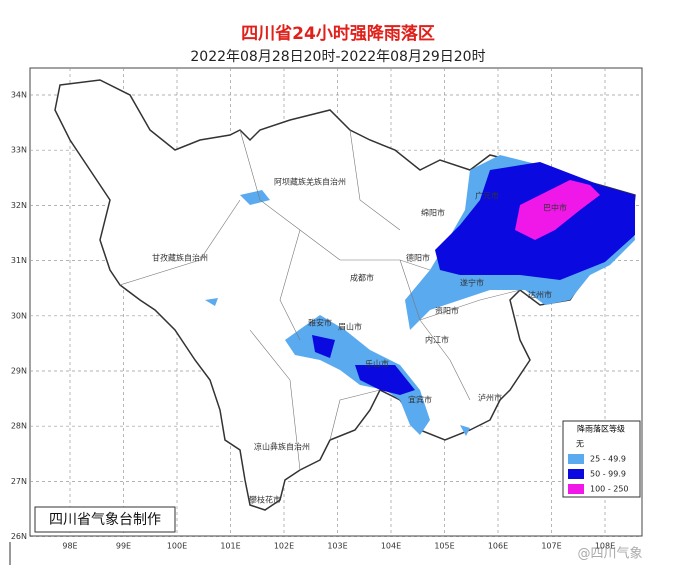  I want to click on place-label: 宜宾市, so click(420, 400).